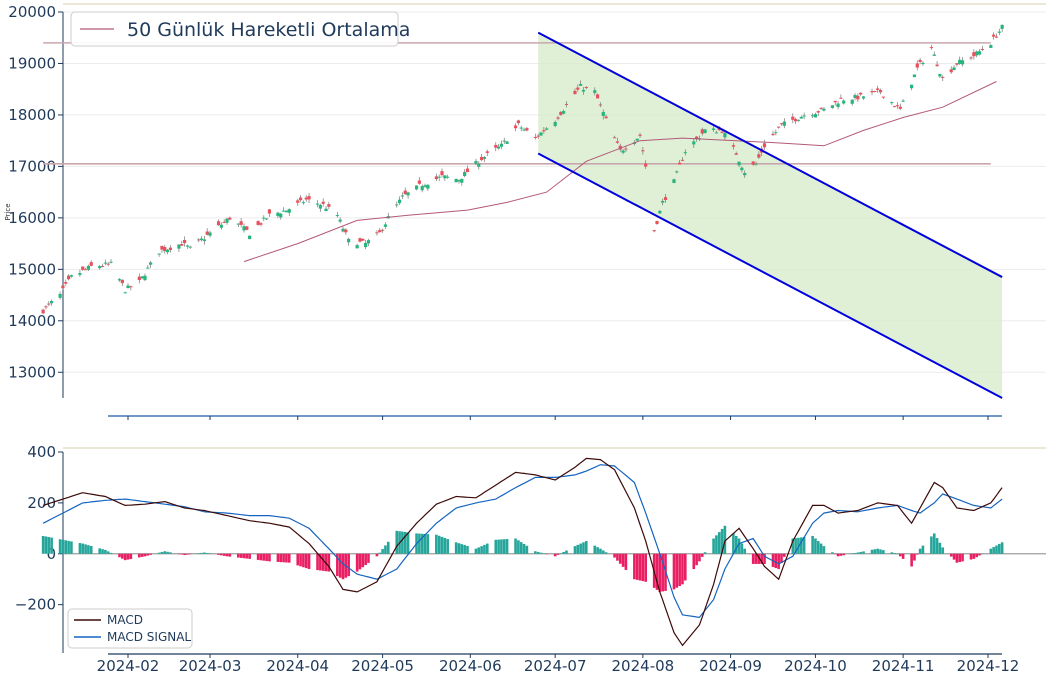  I want to click on macd-x-tick-label: 2024-12, so click(988, 666).